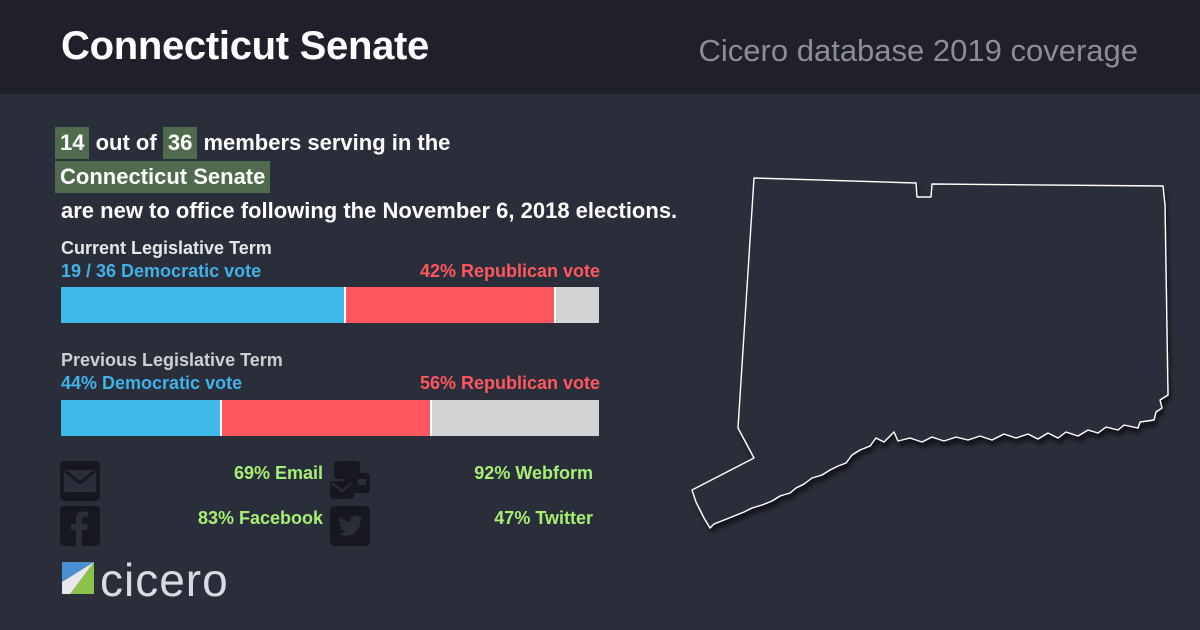 This screenshot has width=1200, height=630. What do you see at coordinates (533, 473) in the screenshot?
I see `webform-stat: 92% Webform` at bounding box center [533, 473].